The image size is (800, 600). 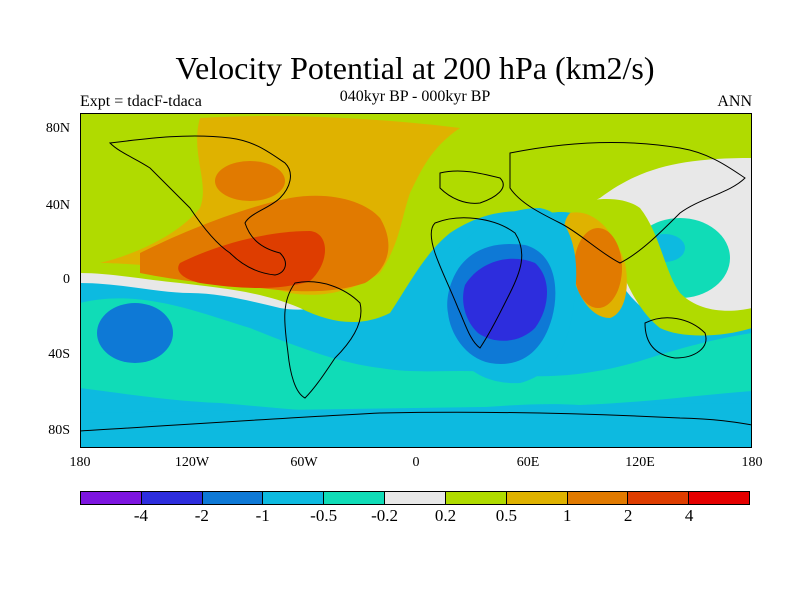 What do you see at coordinates (528, 462) in the screenshot?
I see `lon-tick-60e: 60E` at bounding box center [528, 462].